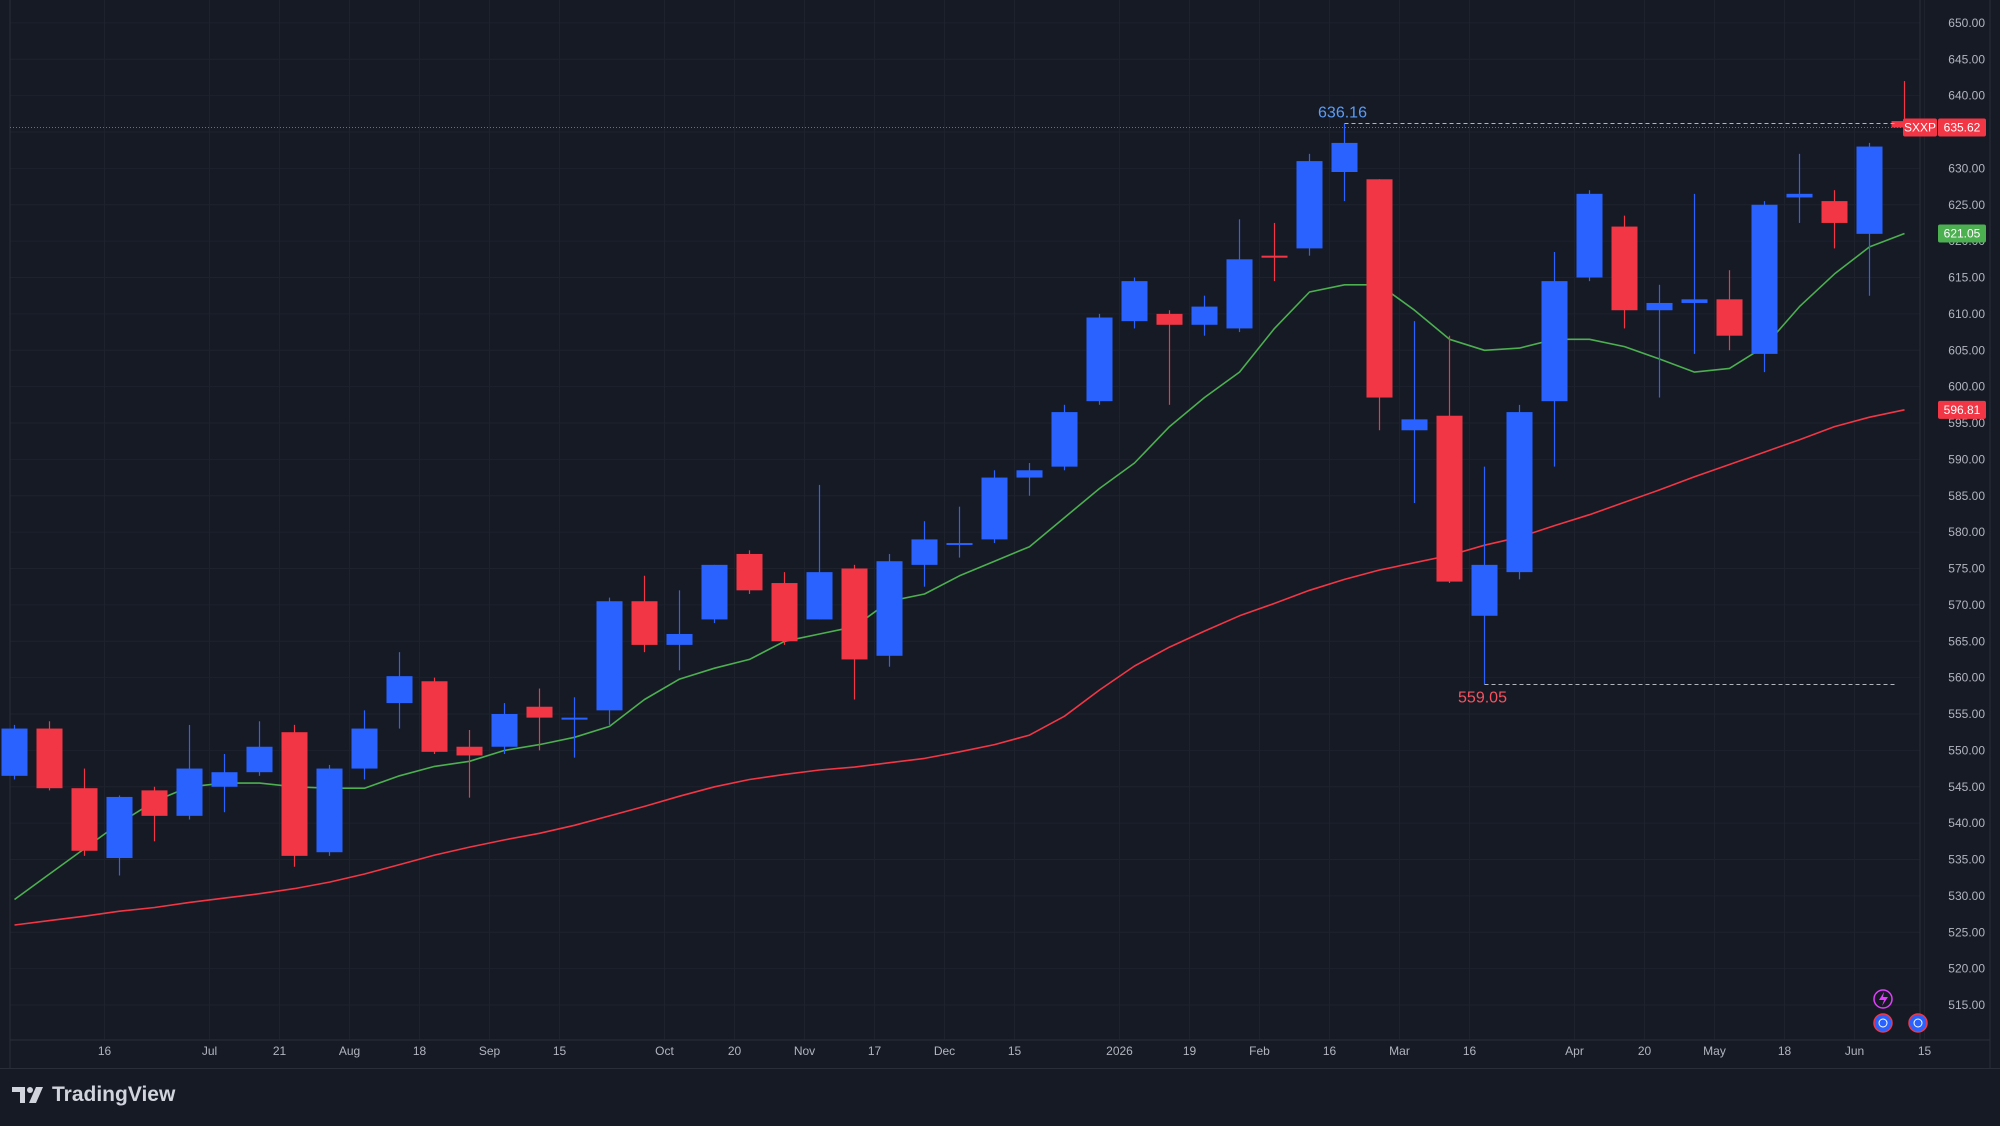 The height and width of the screenshot is (1126, 2000). I want to click on indicator-icons, so click(1900, 1011).